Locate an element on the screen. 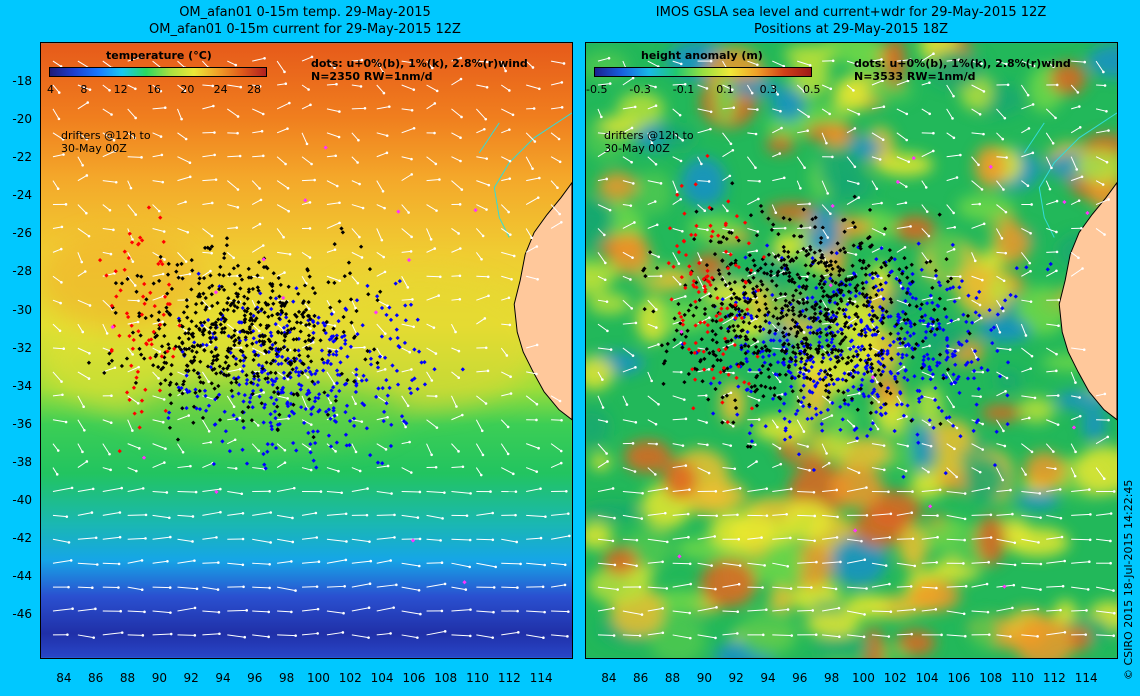 The height and width of the screenshot is (696, 1140). credit-text: © CSIRO 2015 18-Jul-2015 14:22:45 is located at coordinates (1128, 579).